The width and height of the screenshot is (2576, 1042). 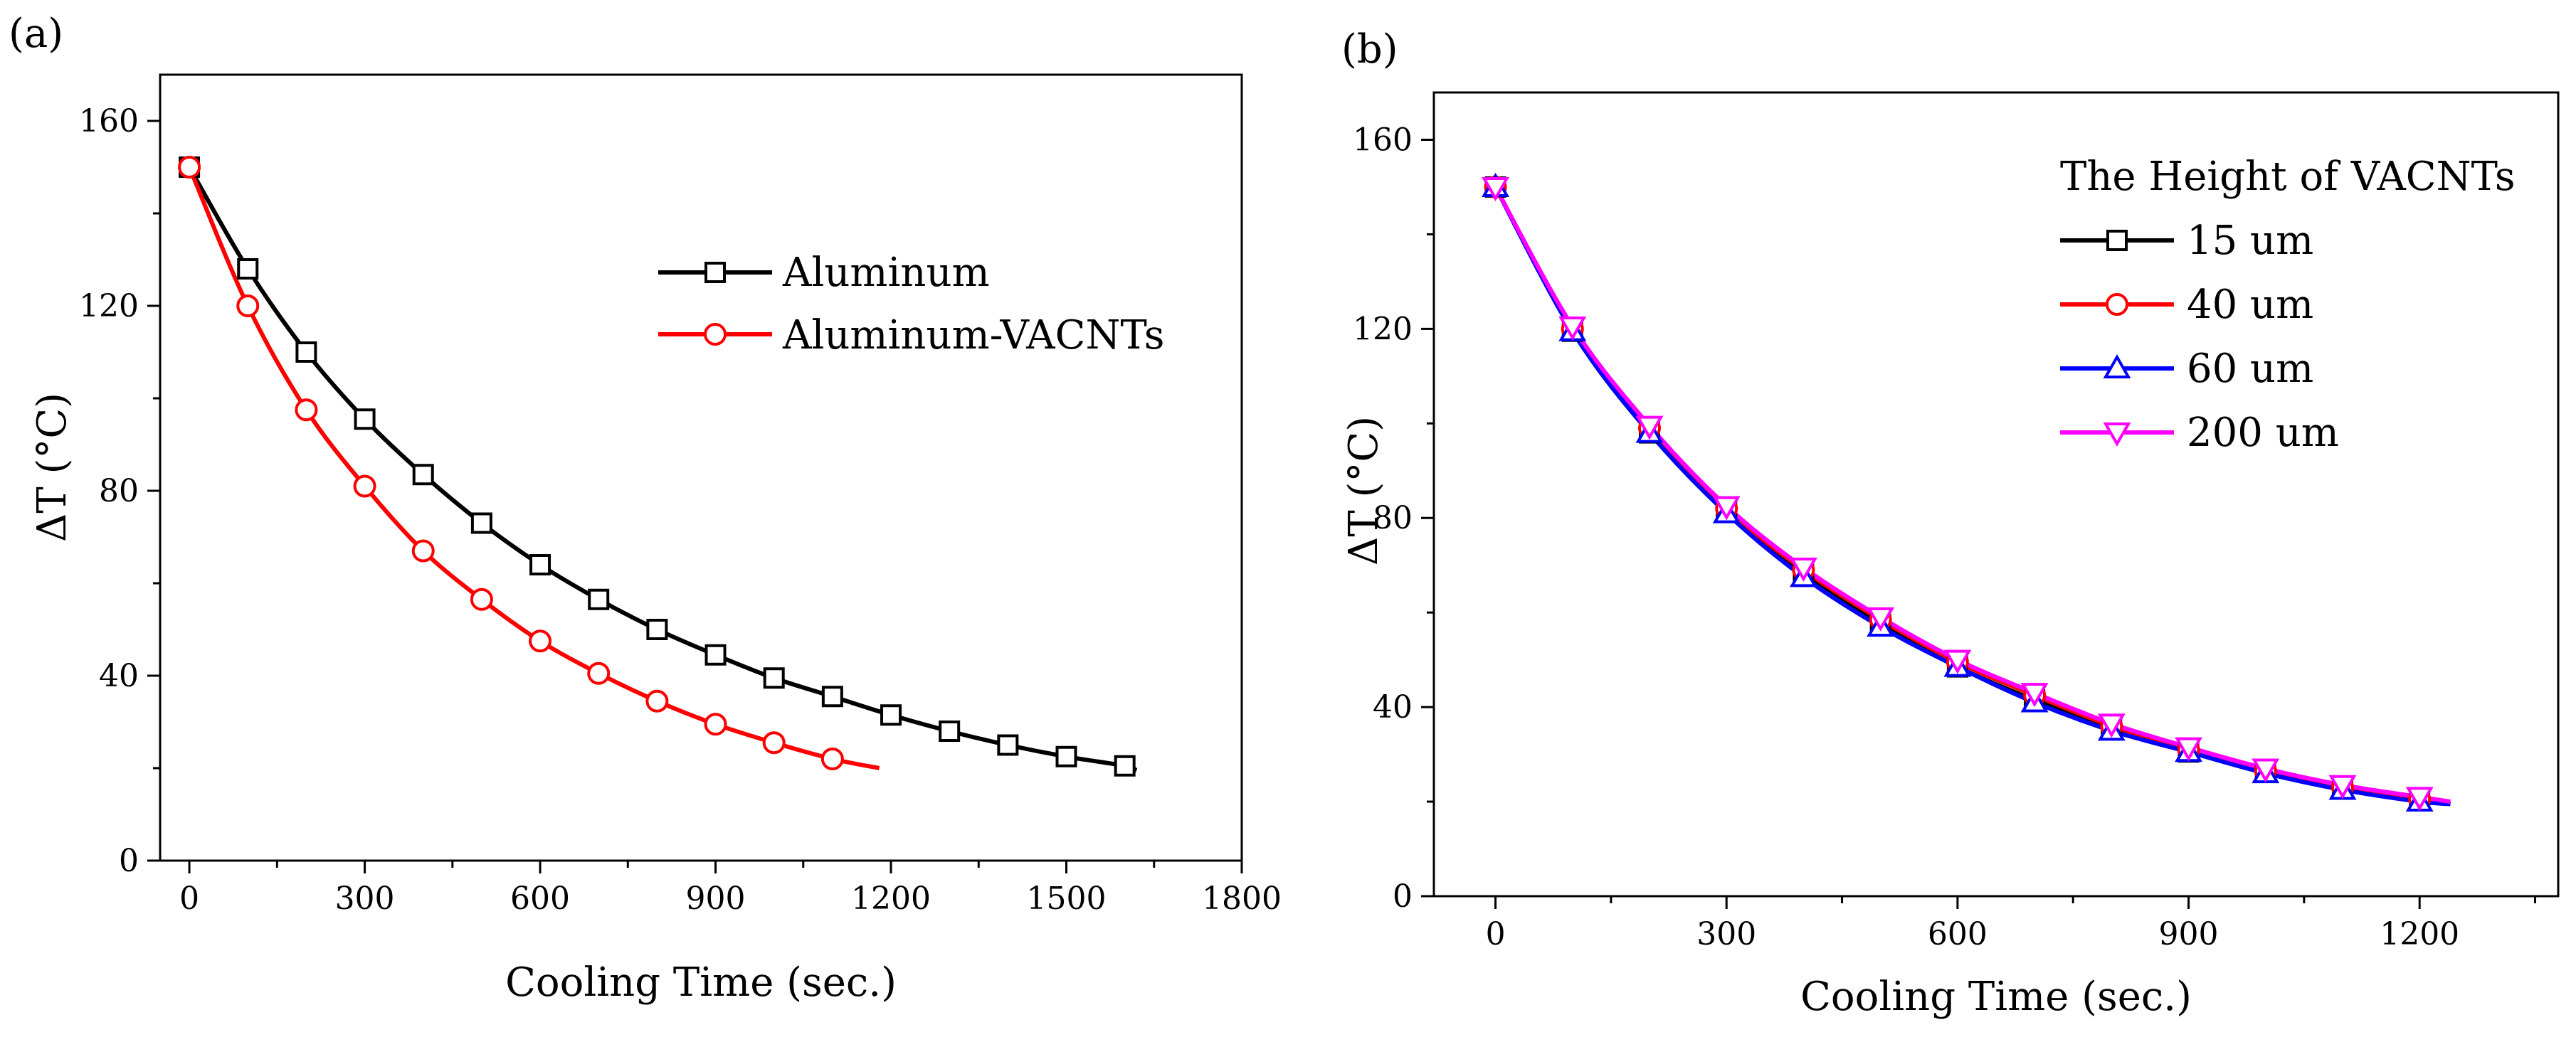 I want to click on legend-item-60um: 60 um, so click(x=2186, y=369).